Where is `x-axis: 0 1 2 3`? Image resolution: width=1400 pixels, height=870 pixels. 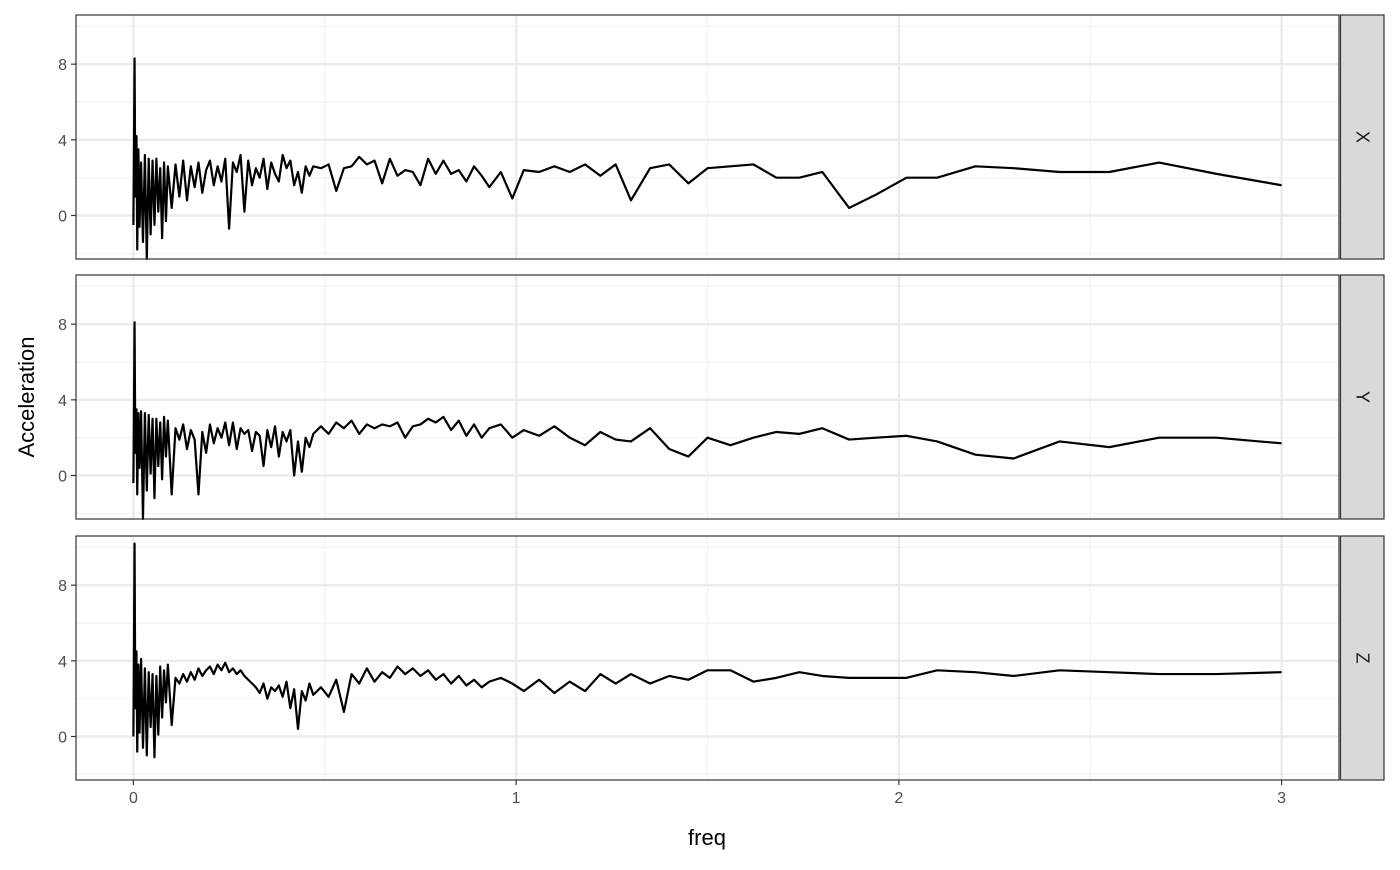
x-axis: 0 1 2 3 is located at coordinates (707, 793).